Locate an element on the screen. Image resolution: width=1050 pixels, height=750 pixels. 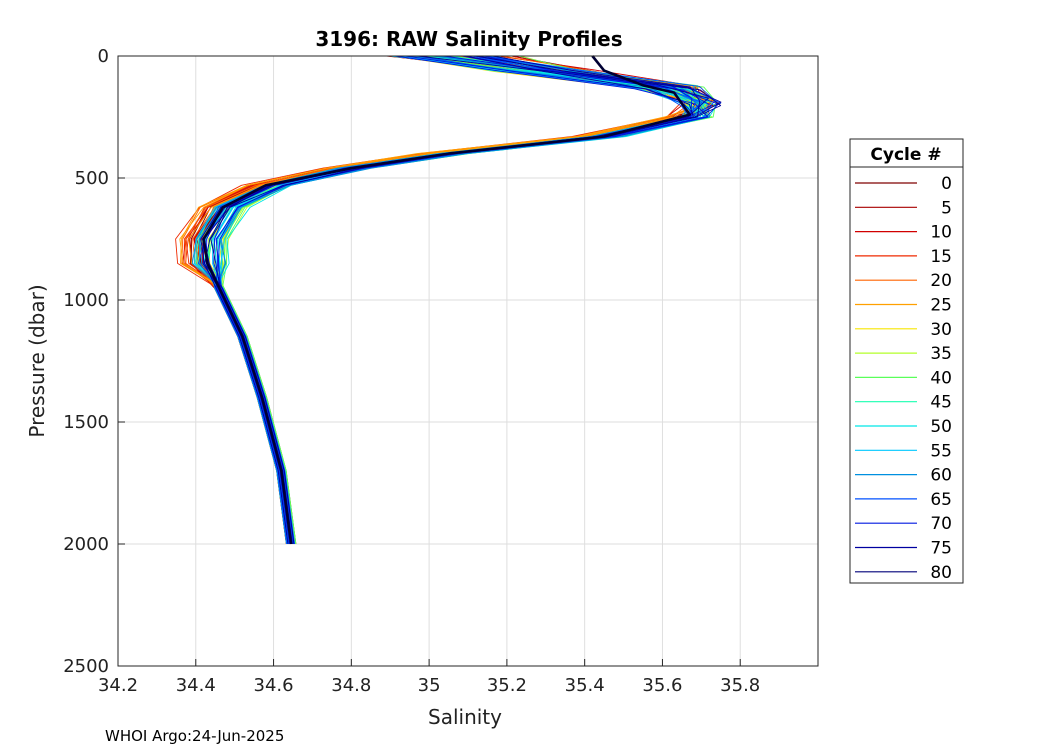
legend-label: 30 is located at coordinates (941, 330).